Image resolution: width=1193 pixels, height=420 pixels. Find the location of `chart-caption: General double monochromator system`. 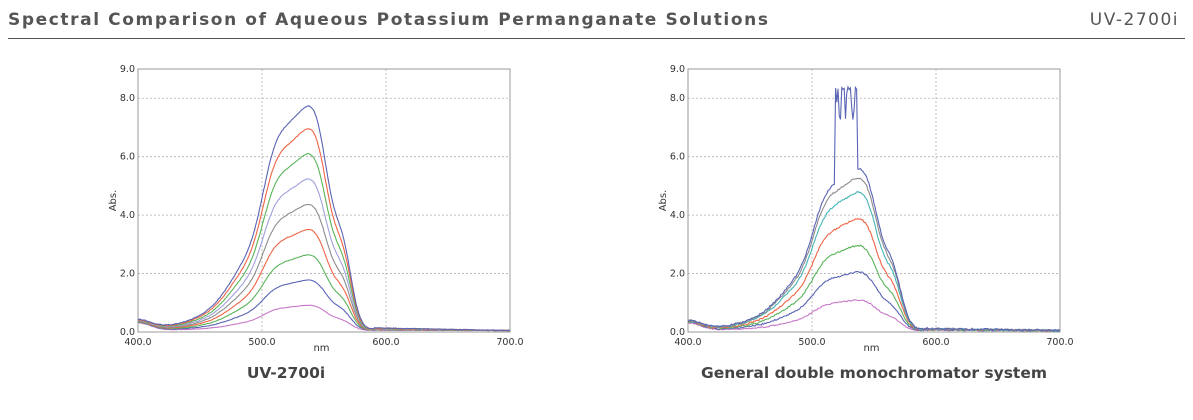

chart-caption: General double monochromator system is located at coordinates (874, 373).